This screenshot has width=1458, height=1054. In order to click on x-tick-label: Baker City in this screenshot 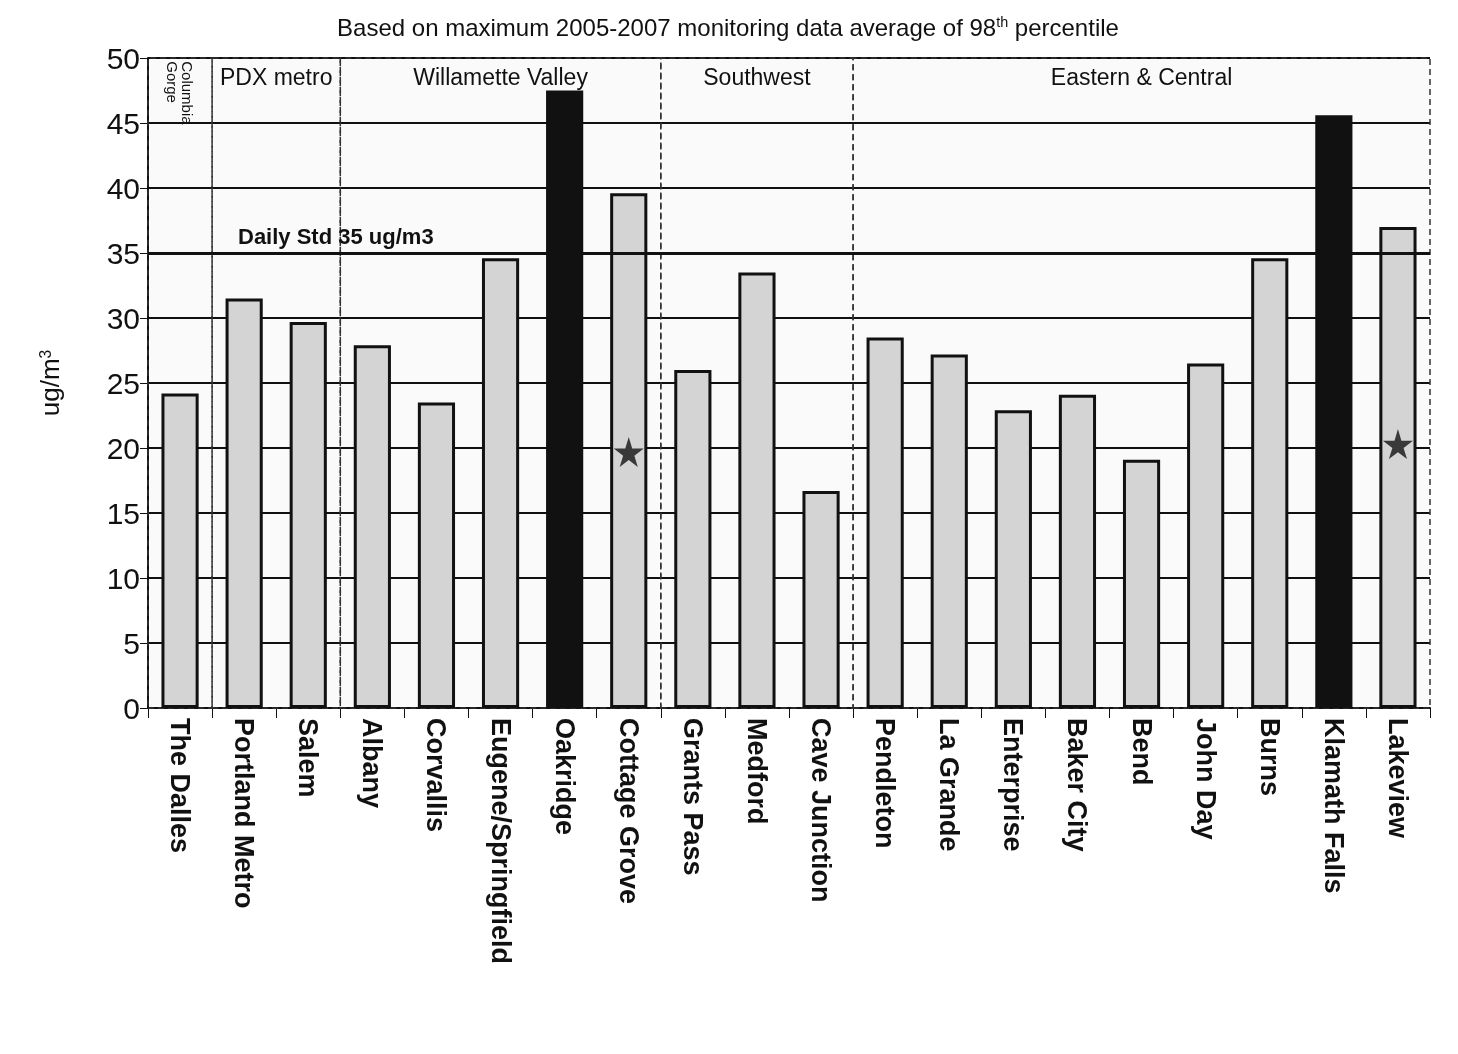, I will do `click(1077, 785)`.